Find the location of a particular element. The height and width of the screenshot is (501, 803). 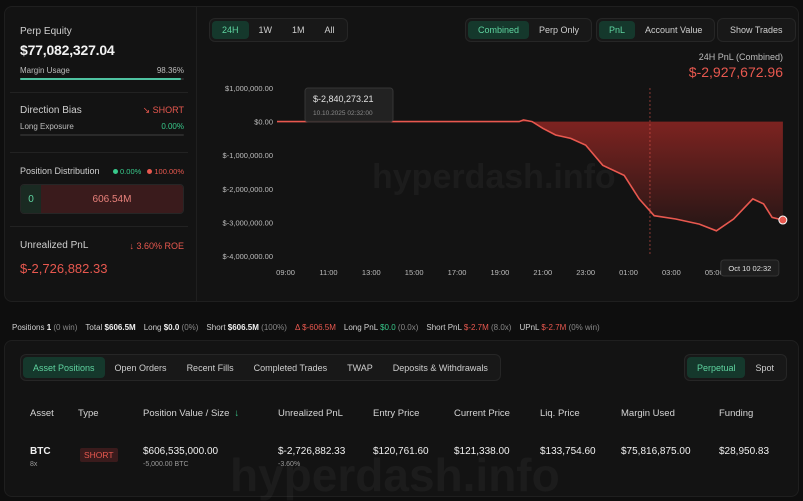

mode-selector: Combined Perp Only is located at coordinates (529, 30).